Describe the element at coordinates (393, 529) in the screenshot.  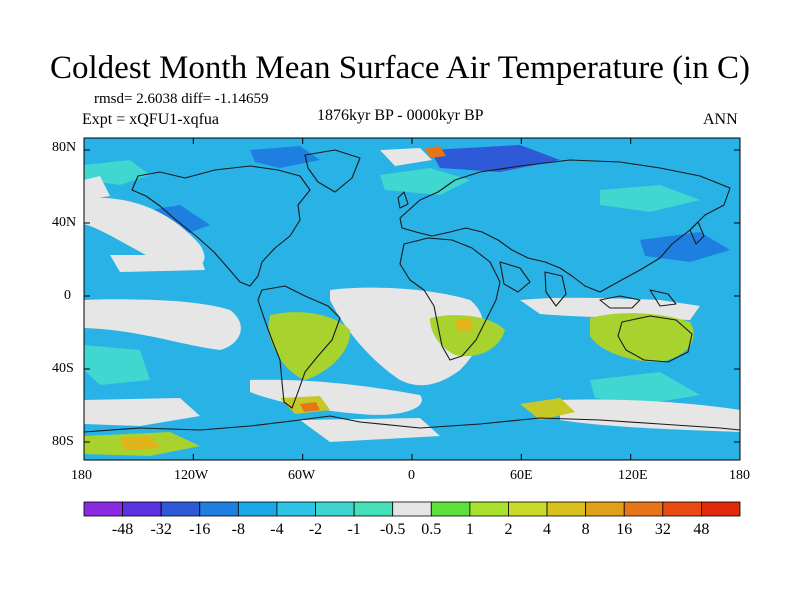
I see `colorbar-label-7: -0.5` at that location.